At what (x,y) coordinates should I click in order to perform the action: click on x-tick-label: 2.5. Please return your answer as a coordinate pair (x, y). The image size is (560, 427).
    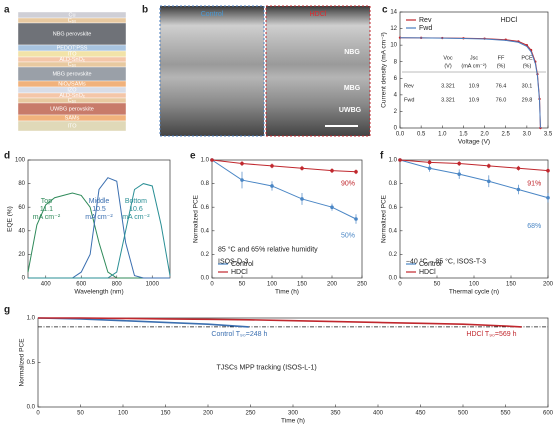
    Looking at the image, I should click on (506, 135).